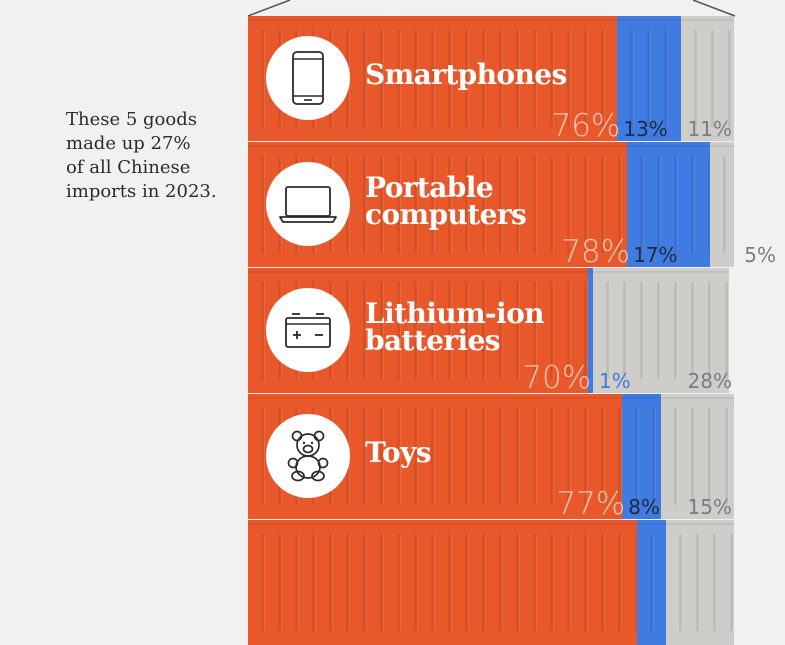  I want to click on us-share-label: 17%, so click(655, 255).